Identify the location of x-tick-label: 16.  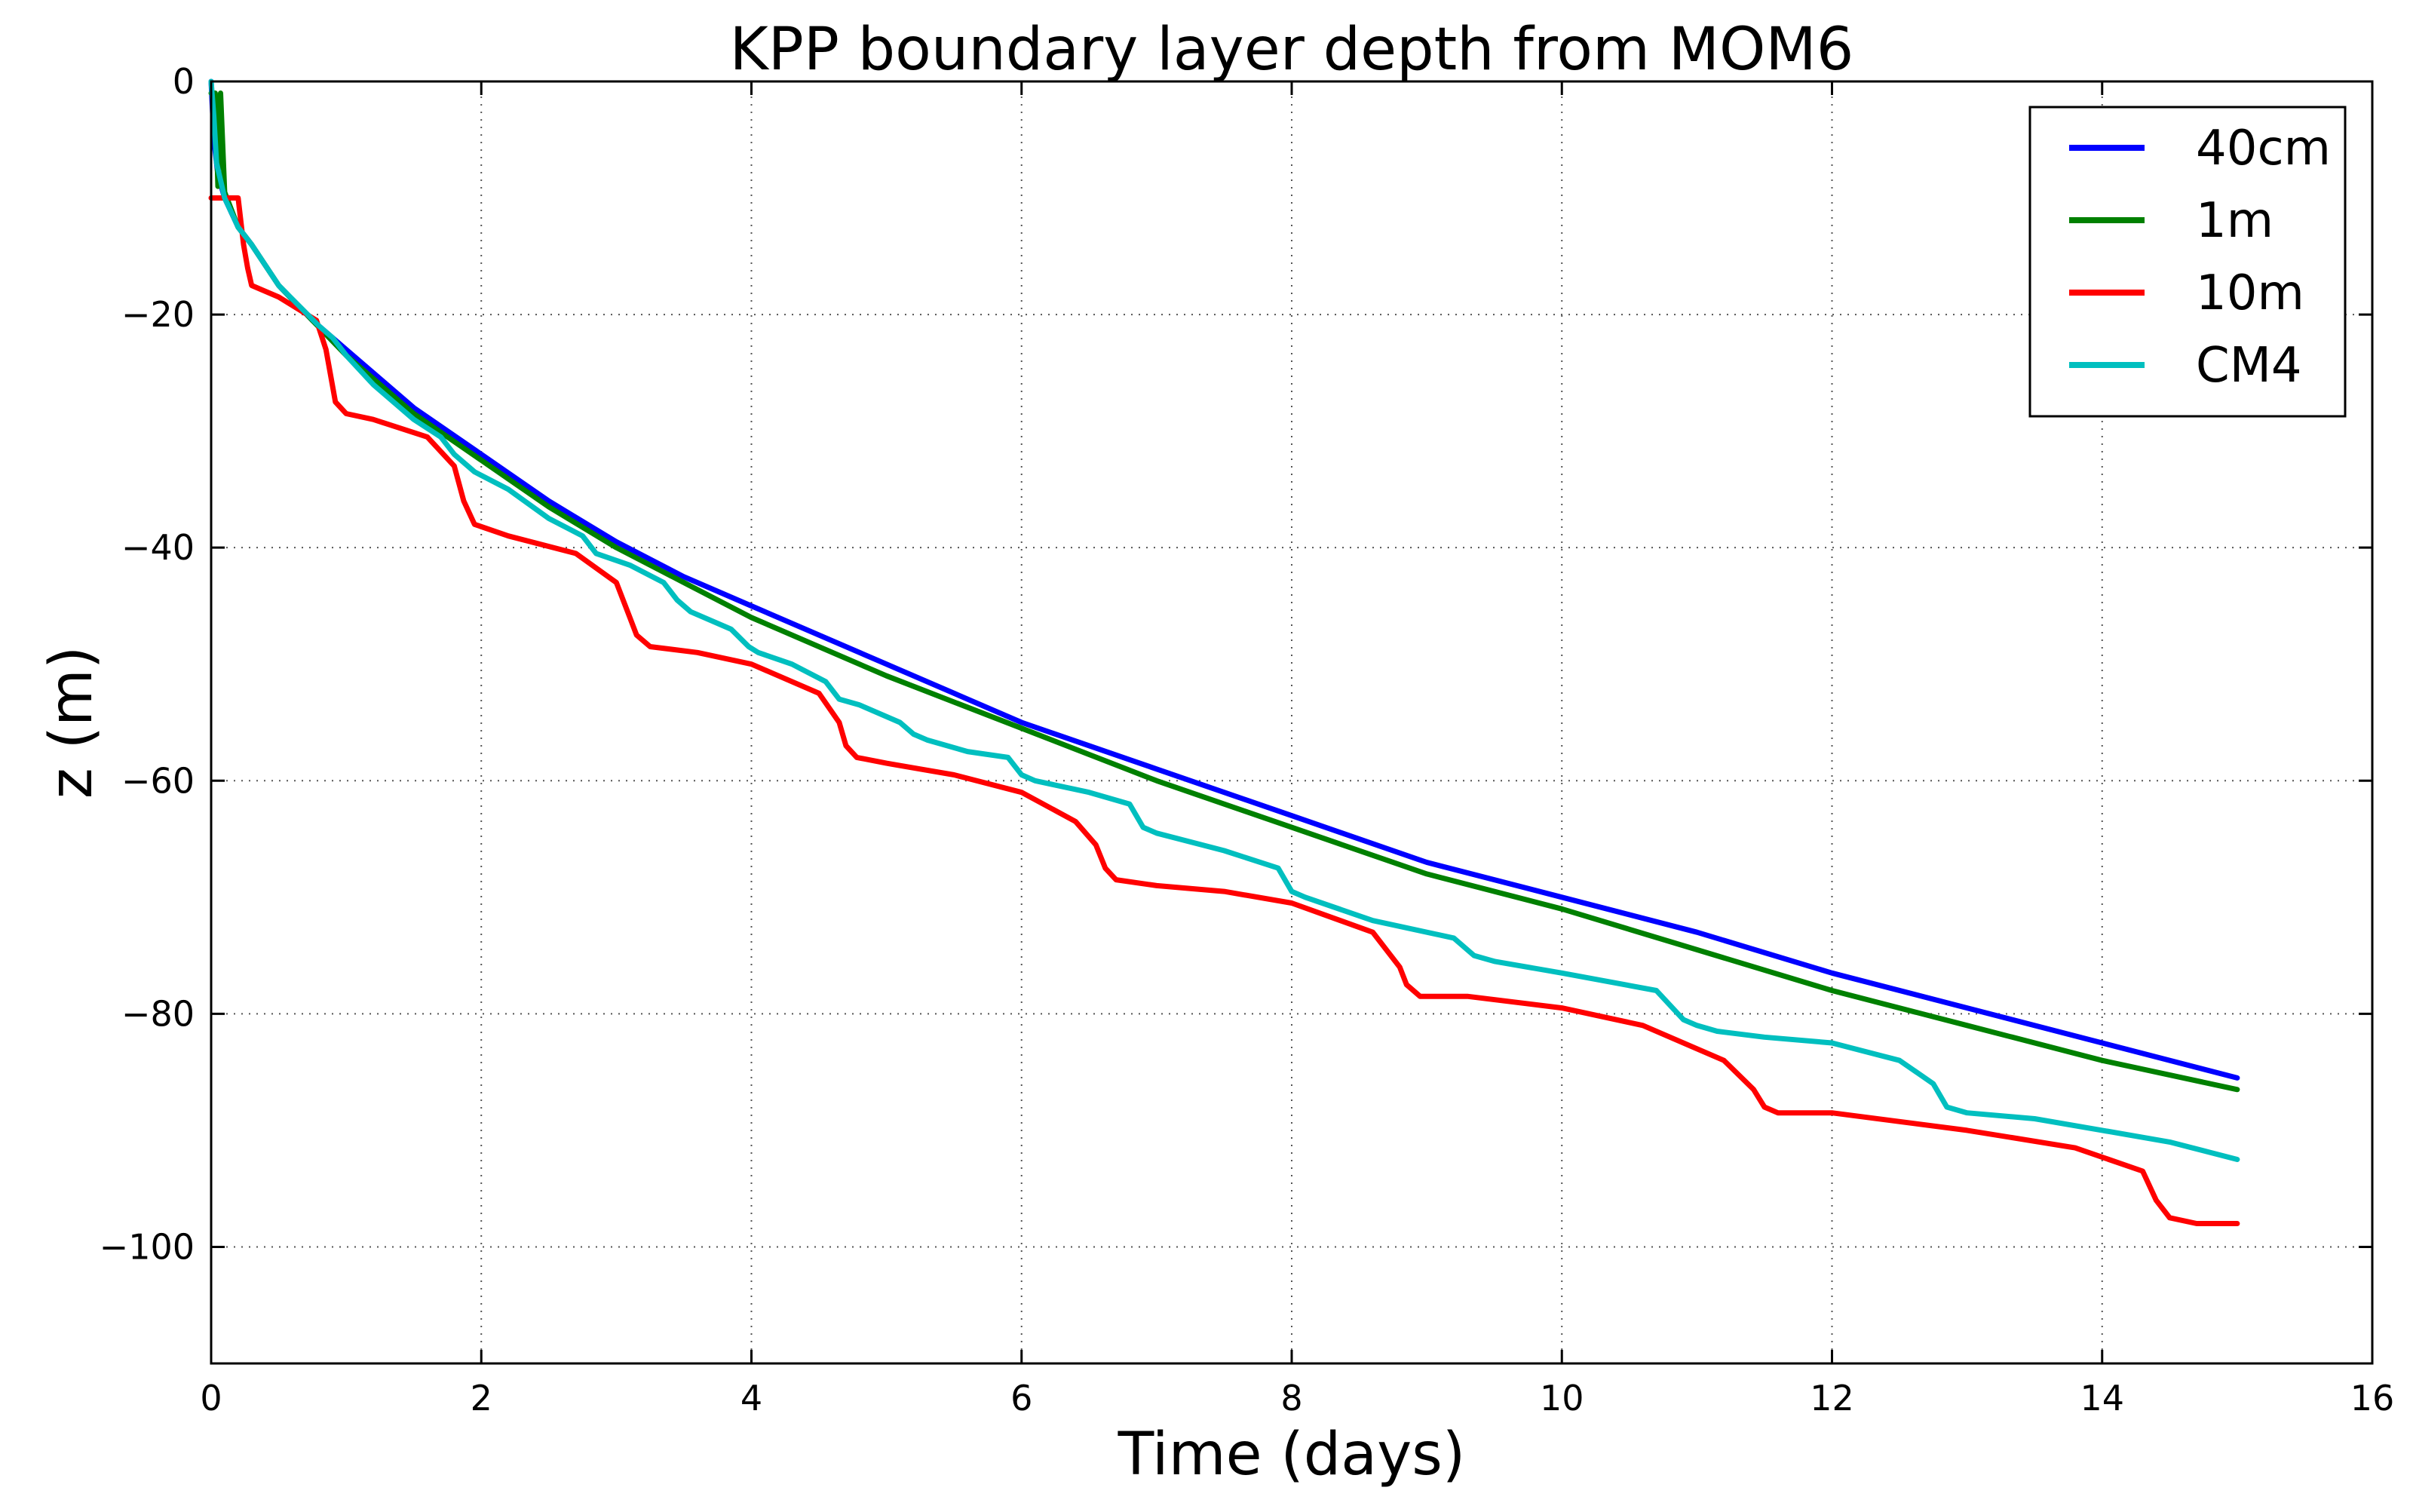
(2372, 1398).